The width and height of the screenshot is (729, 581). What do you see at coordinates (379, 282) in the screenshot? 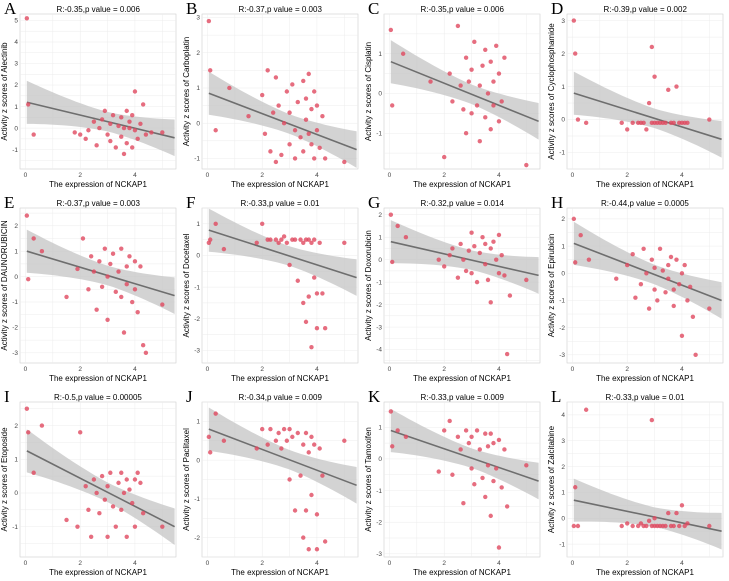
I see `y-tick-label: -1` at bounding box center [379, 282].